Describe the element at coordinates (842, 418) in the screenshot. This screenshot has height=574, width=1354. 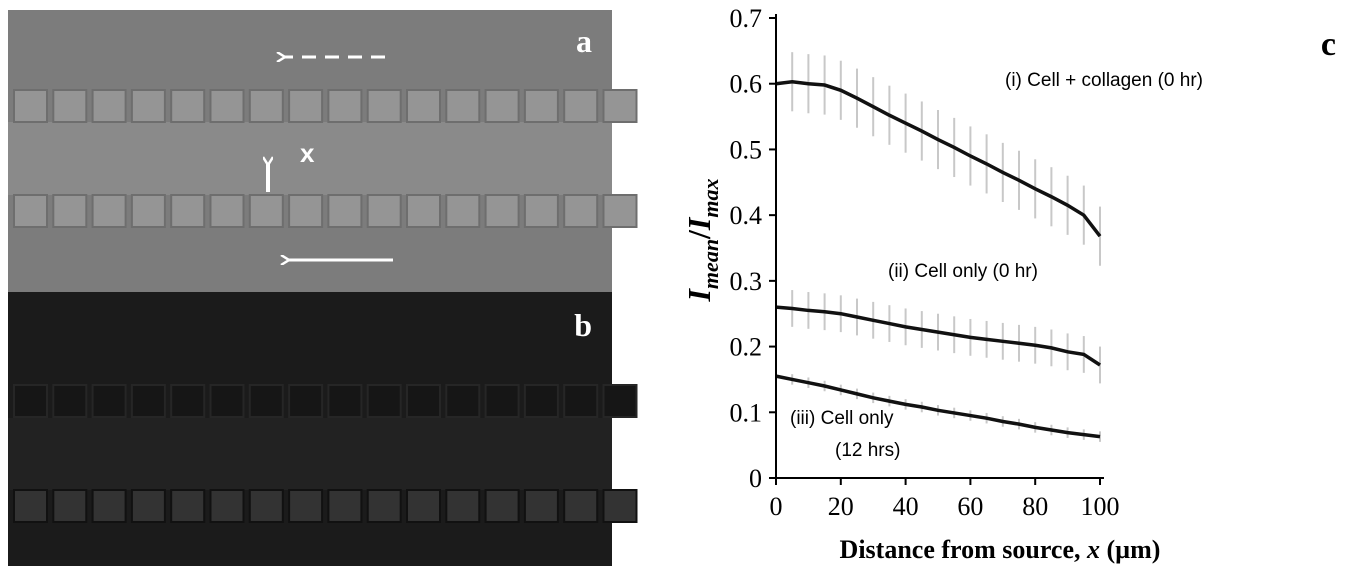
I see `annotation: (iii) Cell only` at that location.